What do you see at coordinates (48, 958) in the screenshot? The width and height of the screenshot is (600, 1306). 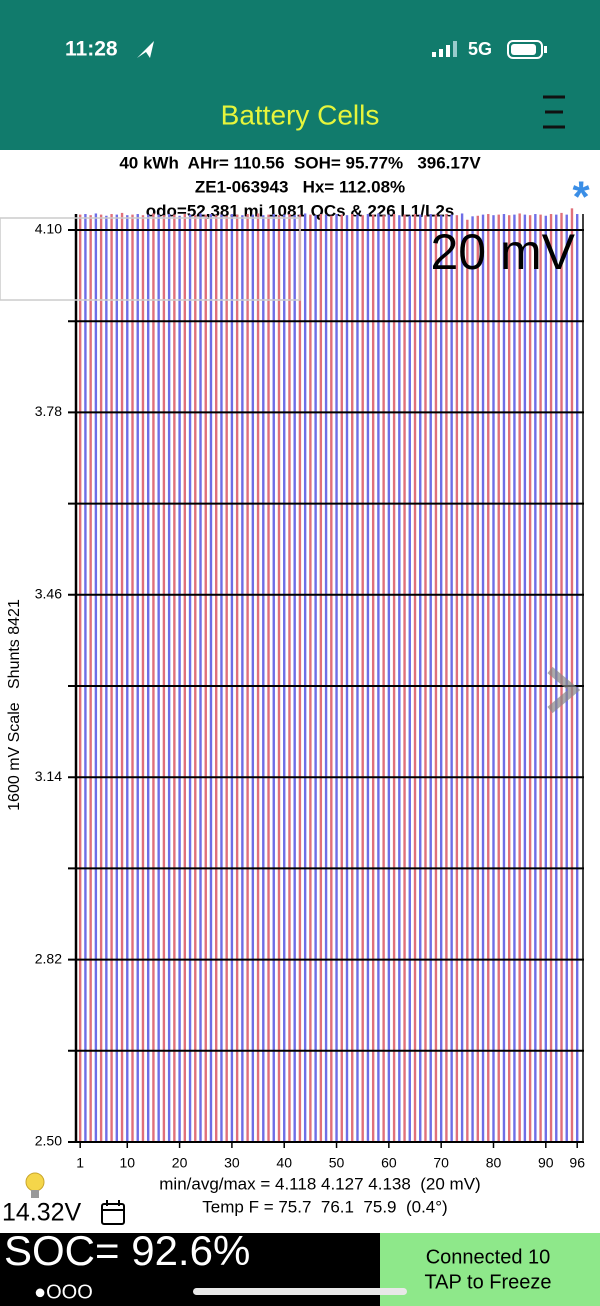 I see `y-tick-label: 2.82` at bounding box center [48, 958].